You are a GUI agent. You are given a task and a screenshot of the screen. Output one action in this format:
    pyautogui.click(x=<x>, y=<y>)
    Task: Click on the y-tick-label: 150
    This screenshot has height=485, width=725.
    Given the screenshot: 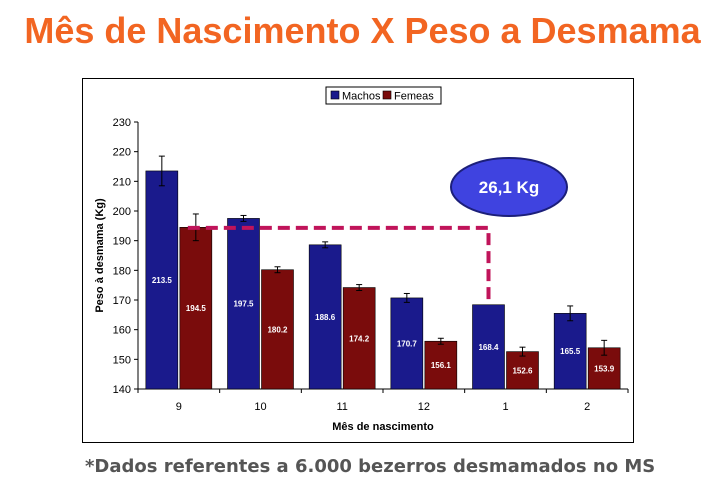 What is the action you would take?
    pyautogui.click(x=122, y=360)
    